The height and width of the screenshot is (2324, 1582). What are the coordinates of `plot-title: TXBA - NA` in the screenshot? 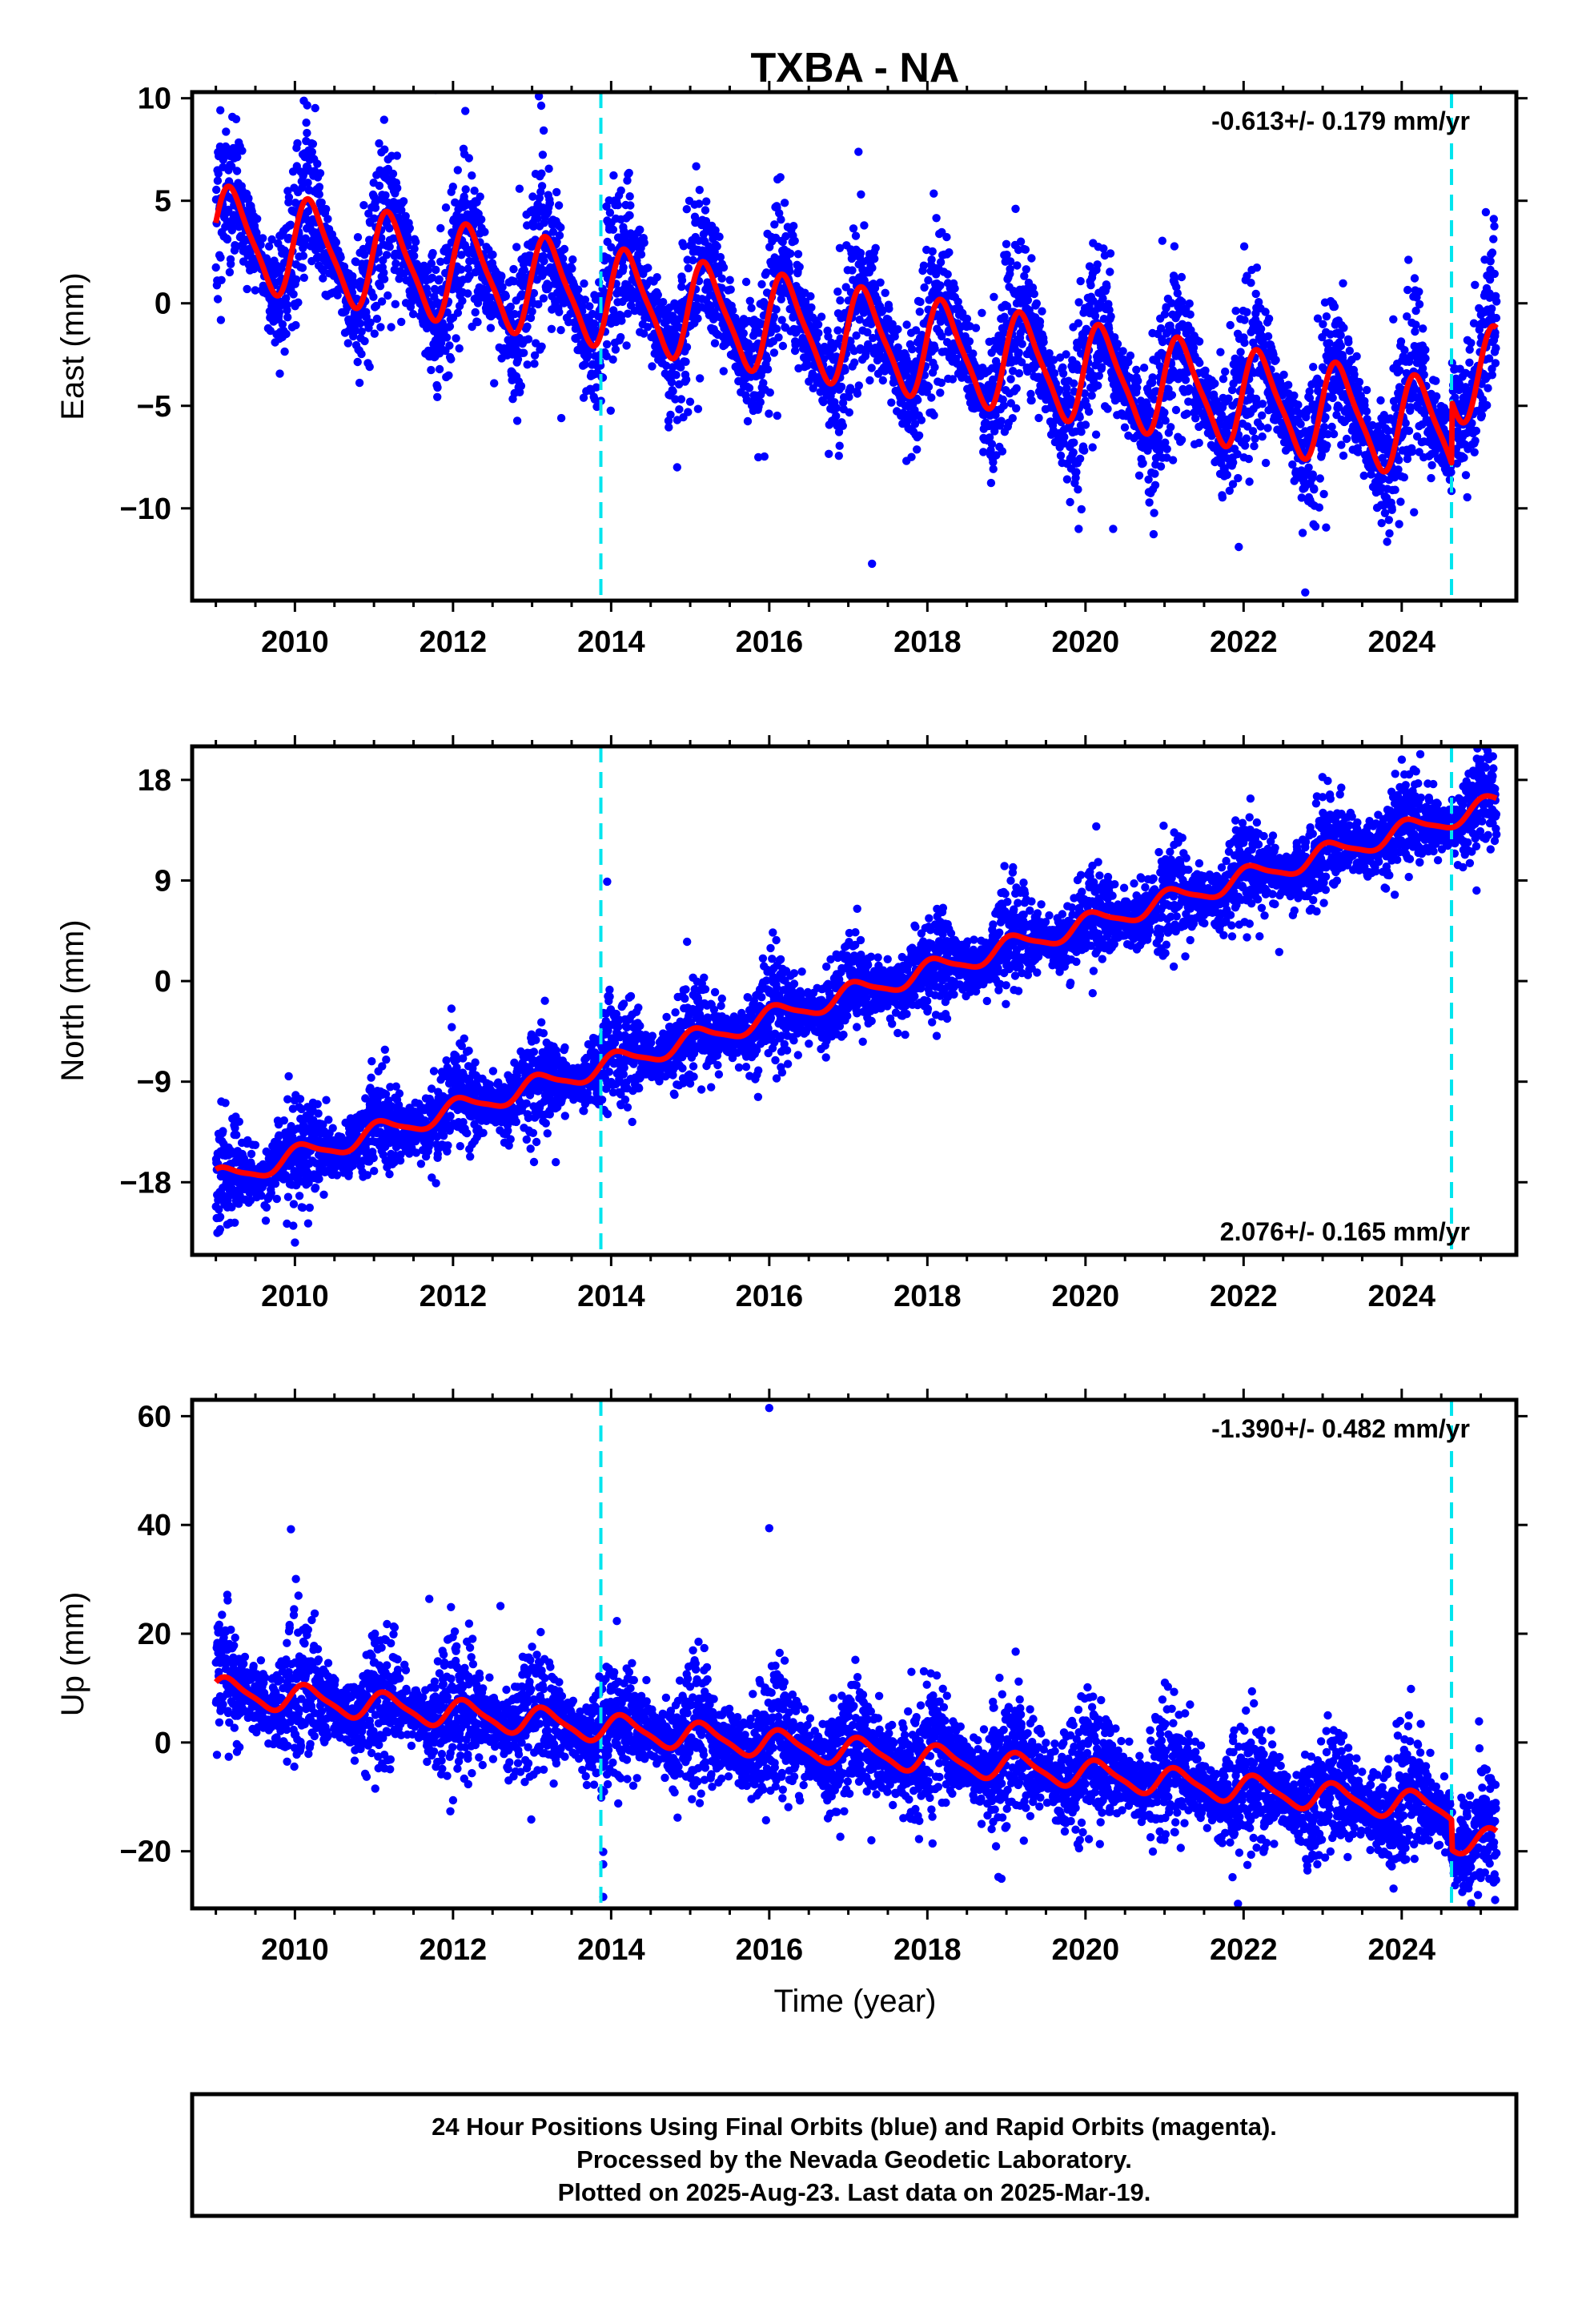 It's located at (855, 68).